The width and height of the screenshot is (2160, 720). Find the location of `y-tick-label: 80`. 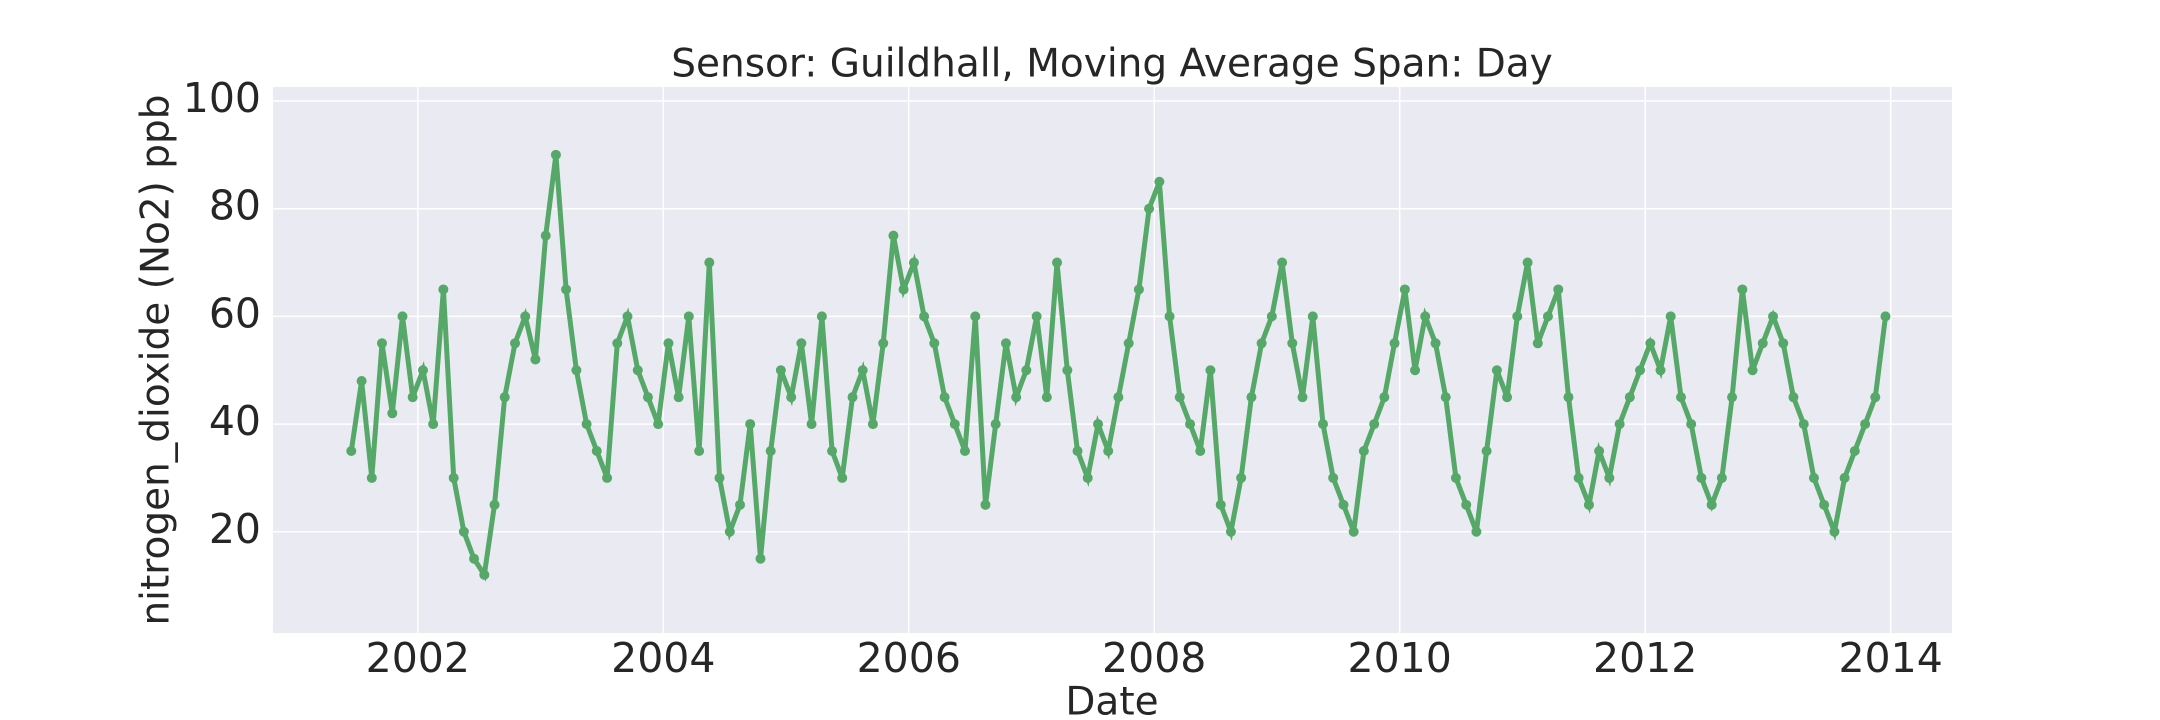

y-tick-label: 80 is located at coordinates (235, 206).